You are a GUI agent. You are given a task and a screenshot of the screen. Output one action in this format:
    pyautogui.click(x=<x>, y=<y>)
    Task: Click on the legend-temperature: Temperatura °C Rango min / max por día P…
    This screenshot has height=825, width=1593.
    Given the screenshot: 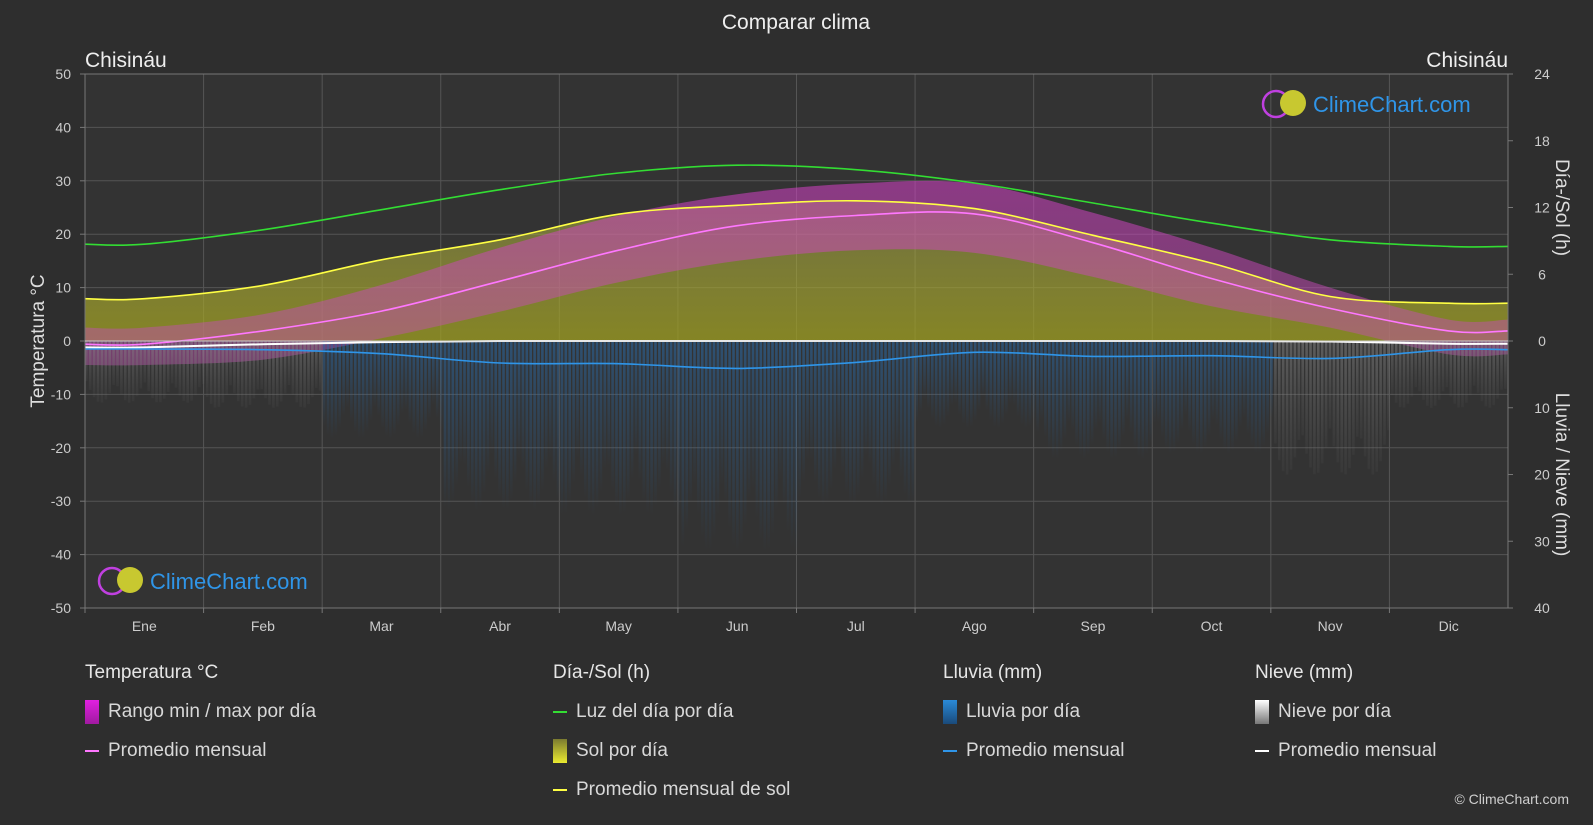 What is the action you would take?
    pyautogui.click(x=200, y=720)
    